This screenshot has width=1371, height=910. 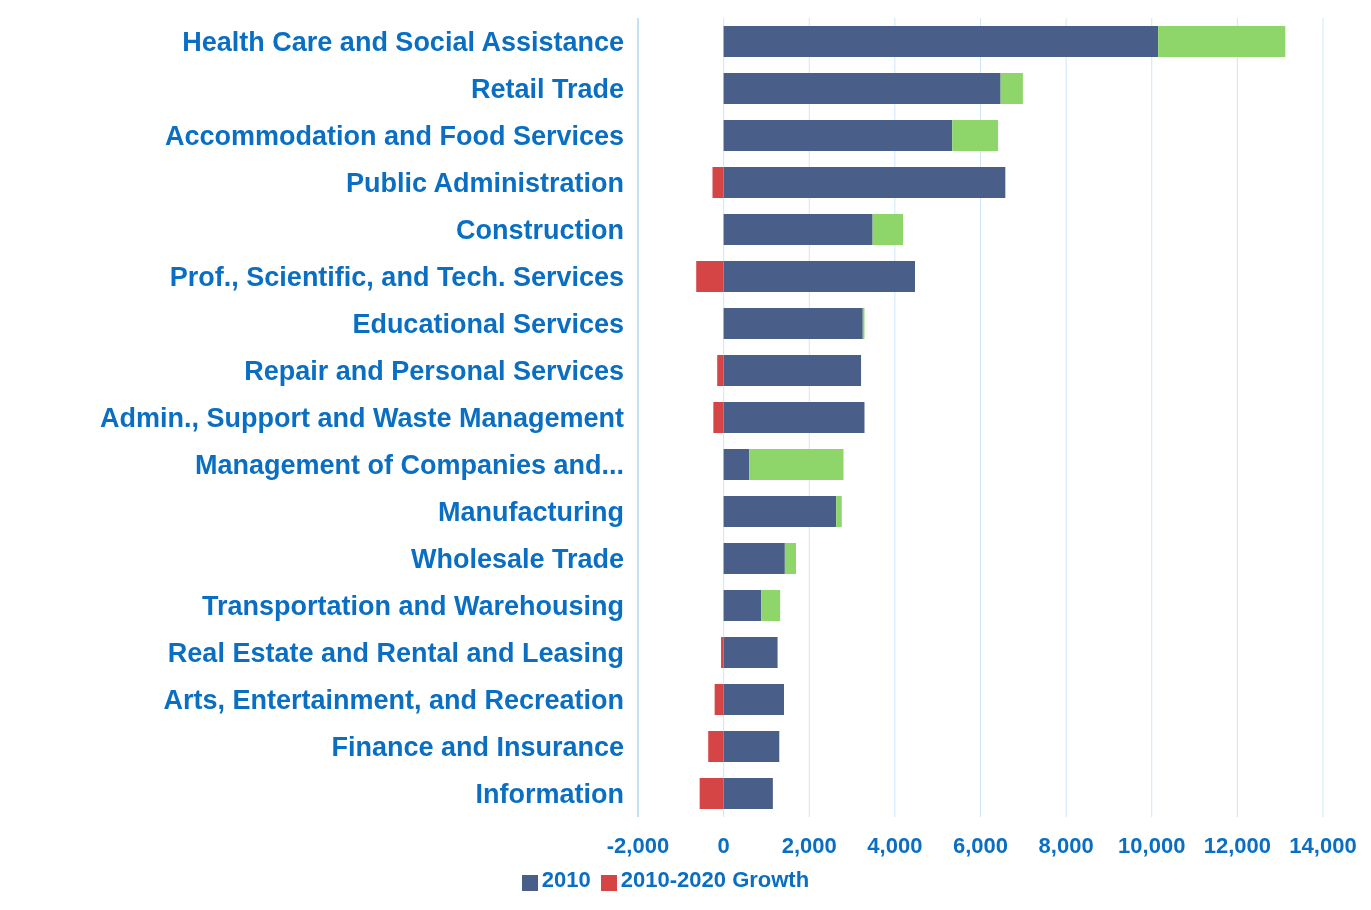 I want to click on y-tick-label: Educational Services, so click(x=488, y=323).